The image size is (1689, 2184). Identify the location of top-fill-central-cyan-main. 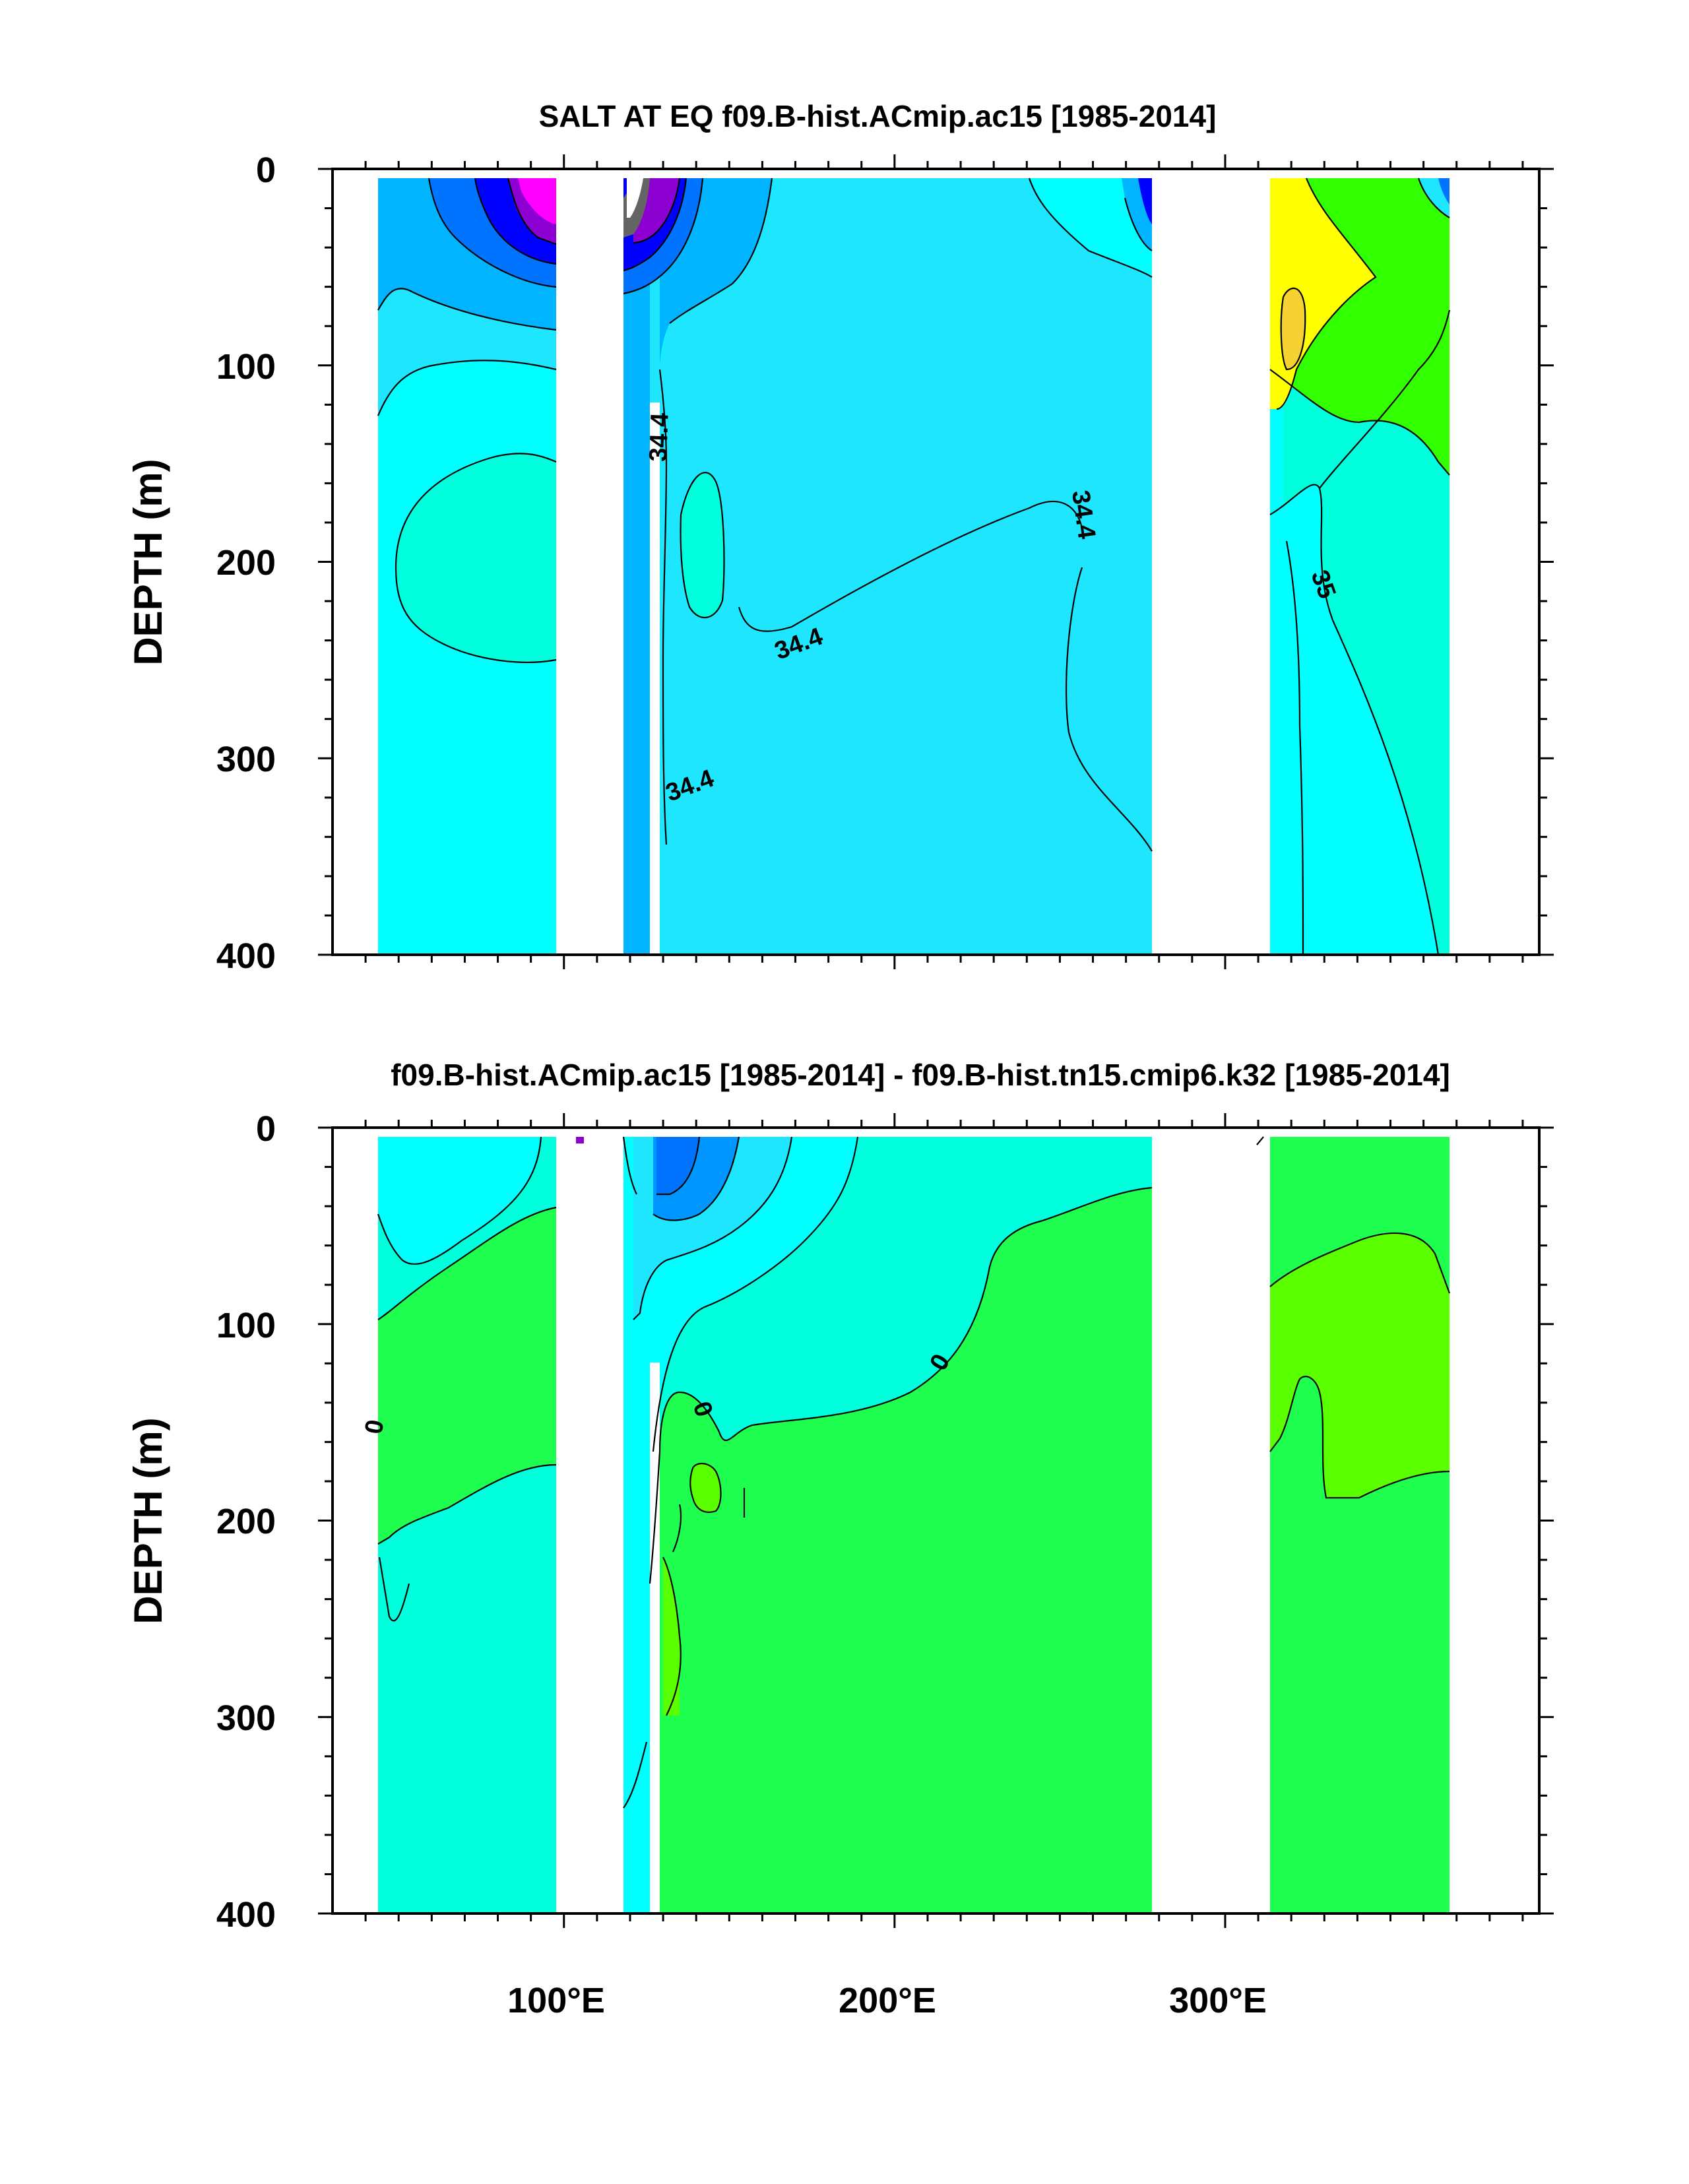
(906, 273).